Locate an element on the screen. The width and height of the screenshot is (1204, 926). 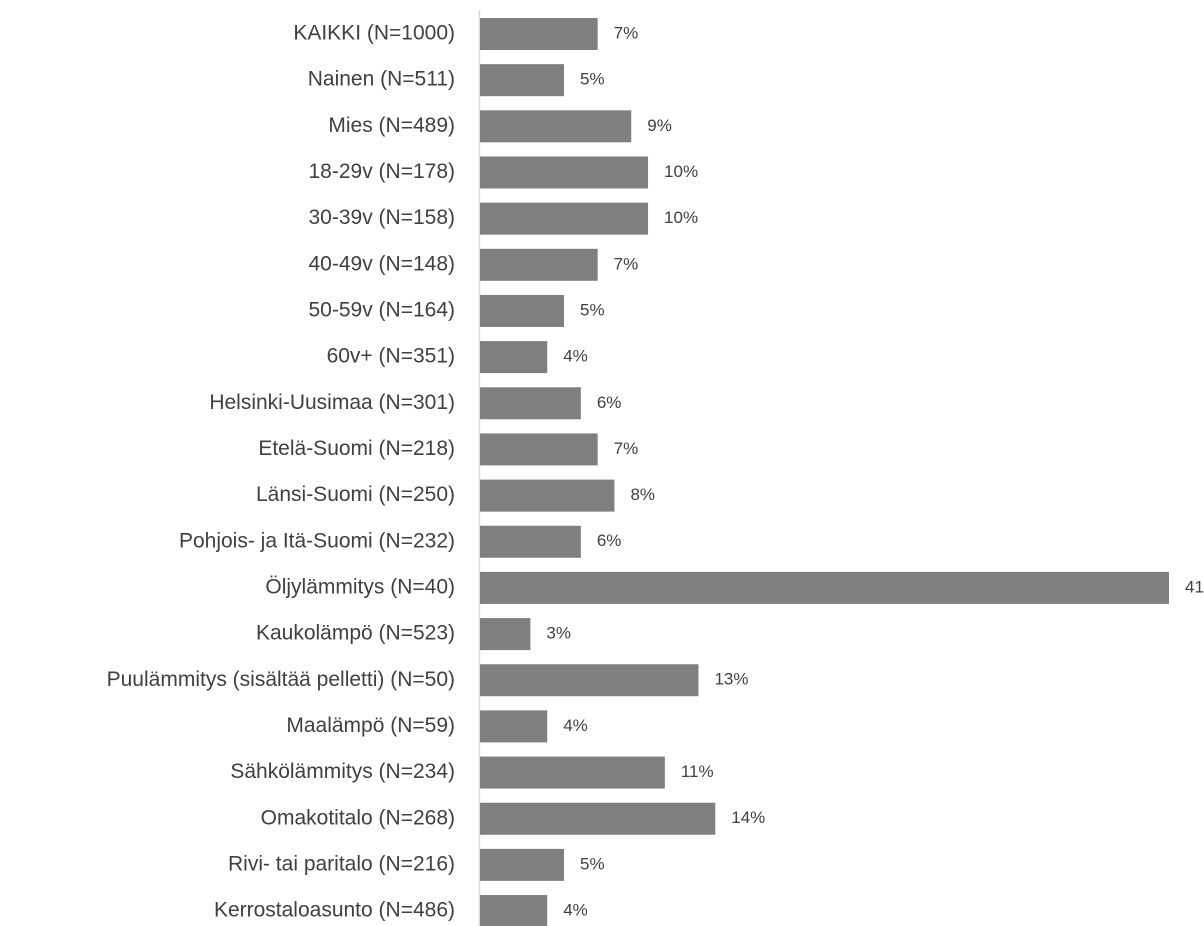
category-label: 30-39v (N=158) is located at coordinates (382, 217).